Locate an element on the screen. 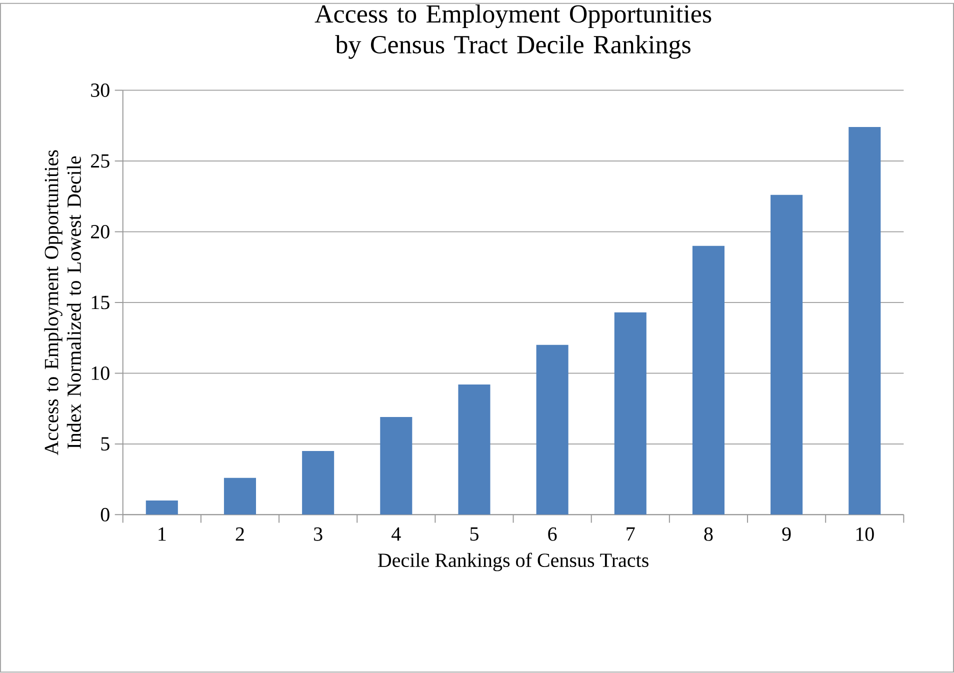 The width and height of the screenshot is (954, 673). x-tick-label: 7 is located at coordinates (630, 534).